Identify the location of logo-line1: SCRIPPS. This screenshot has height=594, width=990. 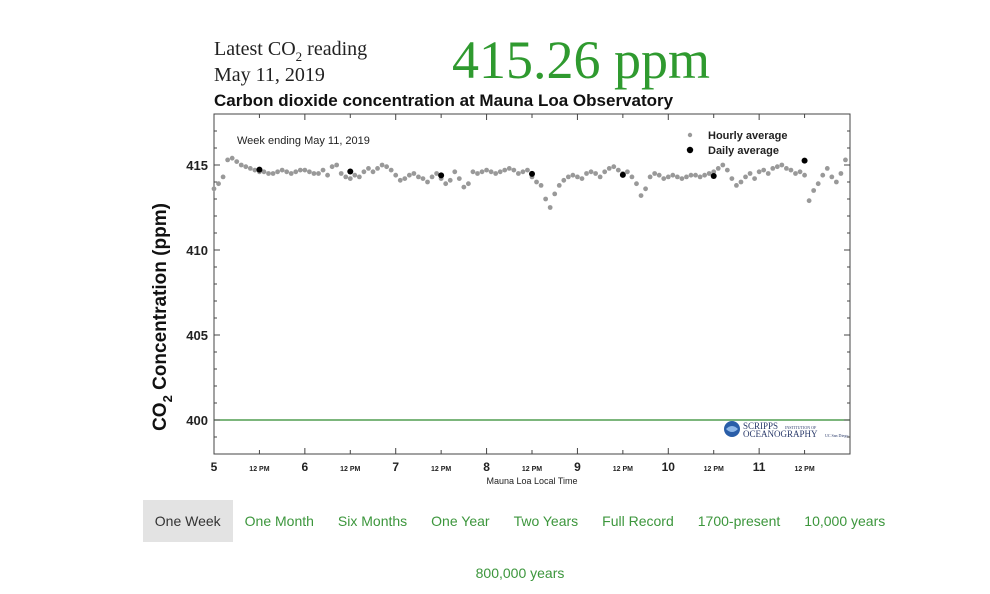
(760, 426).